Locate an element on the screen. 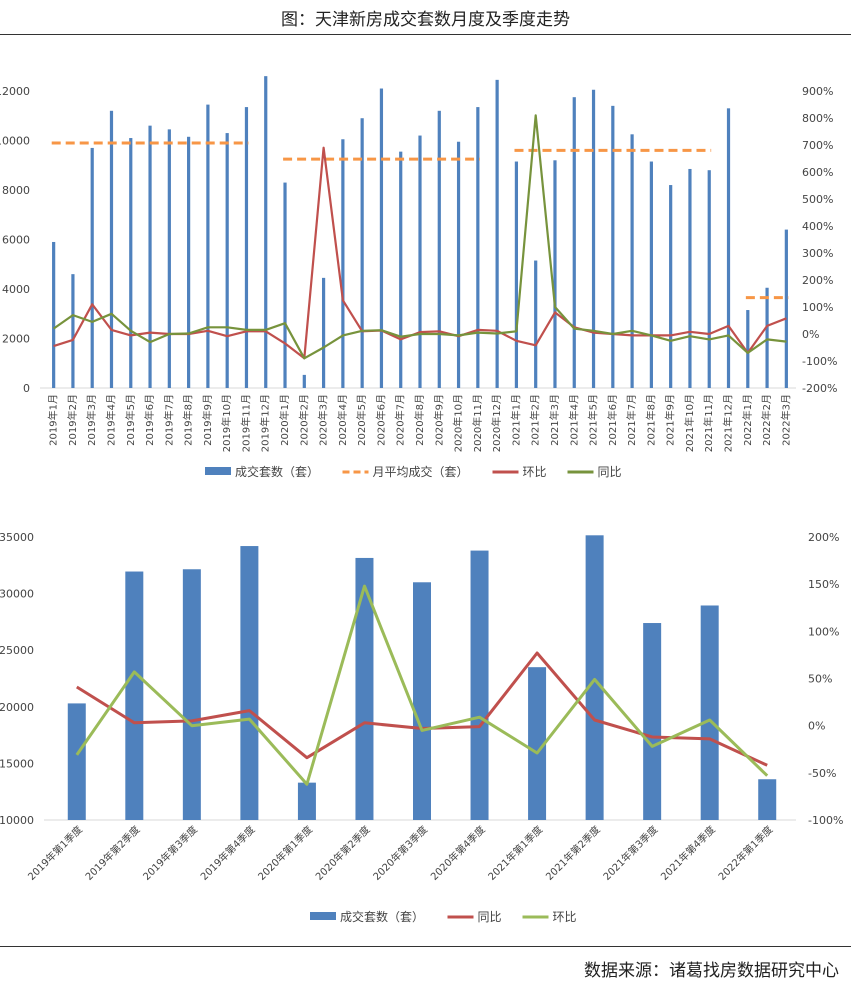  quarterly-y-left-tick: 30000 is located at coordinates (17, 594).